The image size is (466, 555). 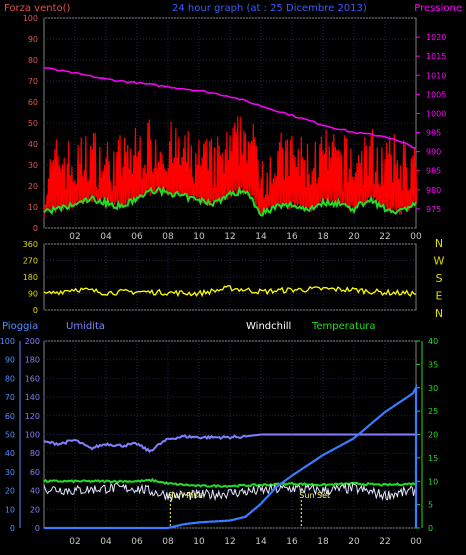 I want to click on humidity-tick-label: 80, so click(x=35, y=453).